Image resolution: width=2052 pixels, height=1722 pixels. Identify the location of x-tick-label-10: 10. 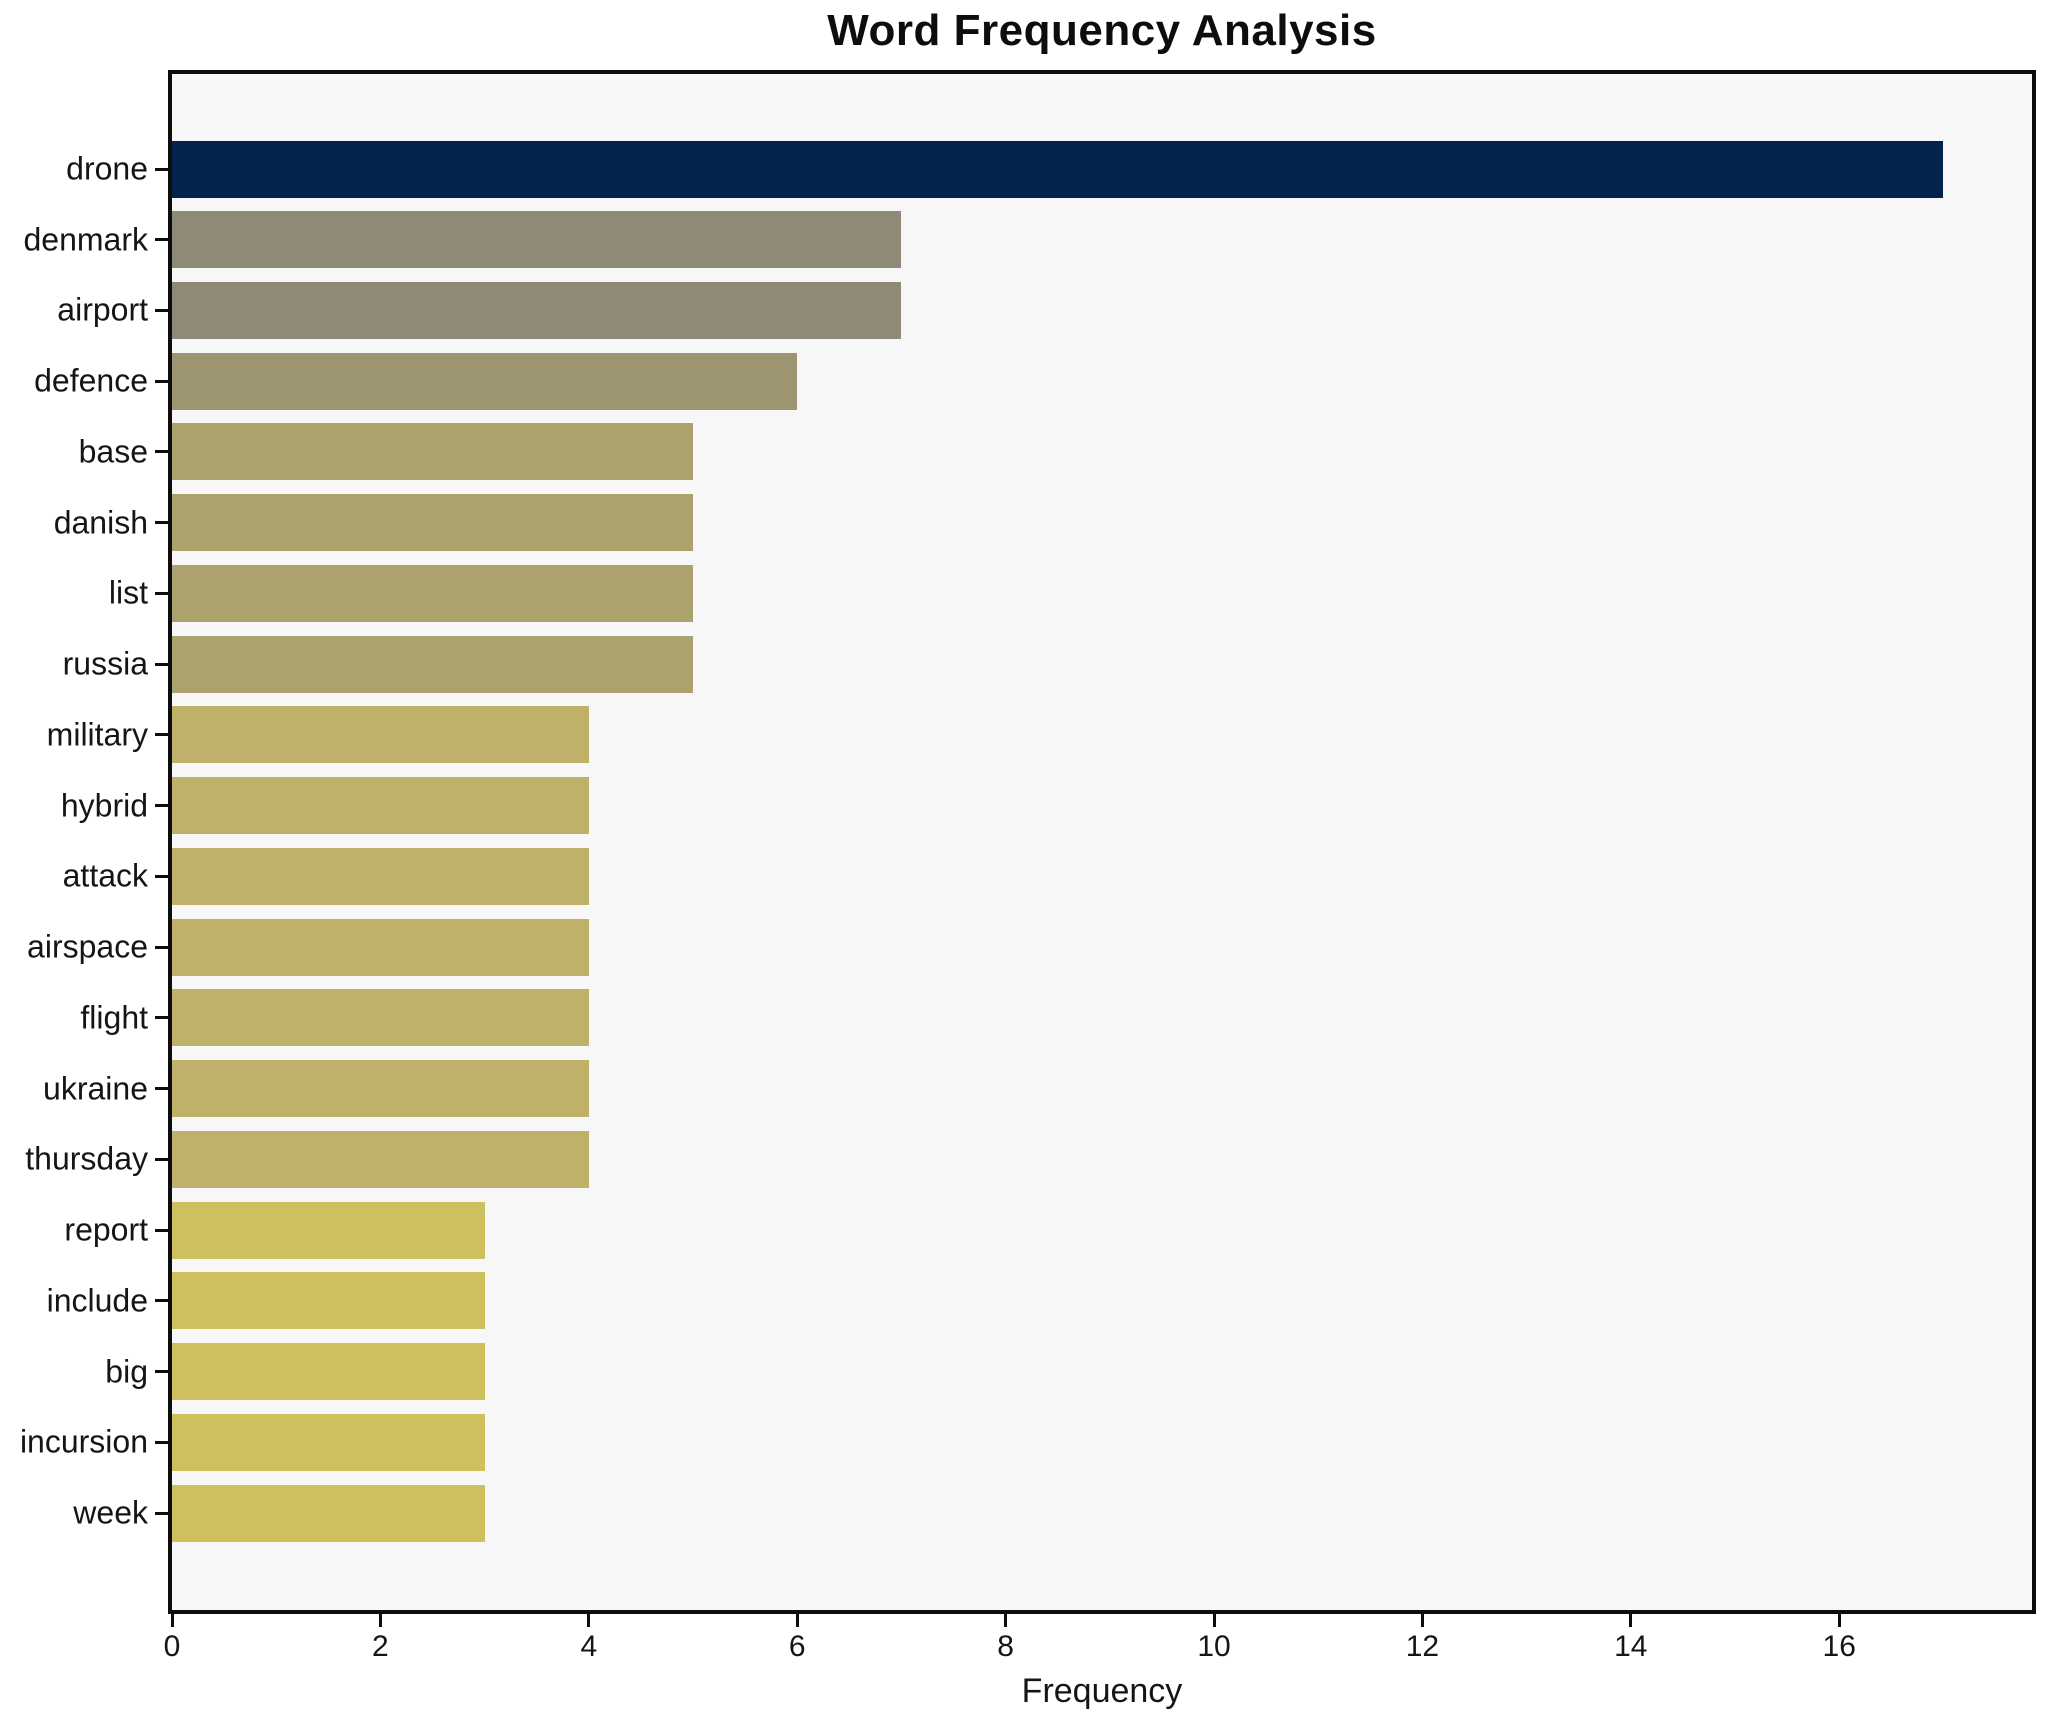
(1214, 1646).